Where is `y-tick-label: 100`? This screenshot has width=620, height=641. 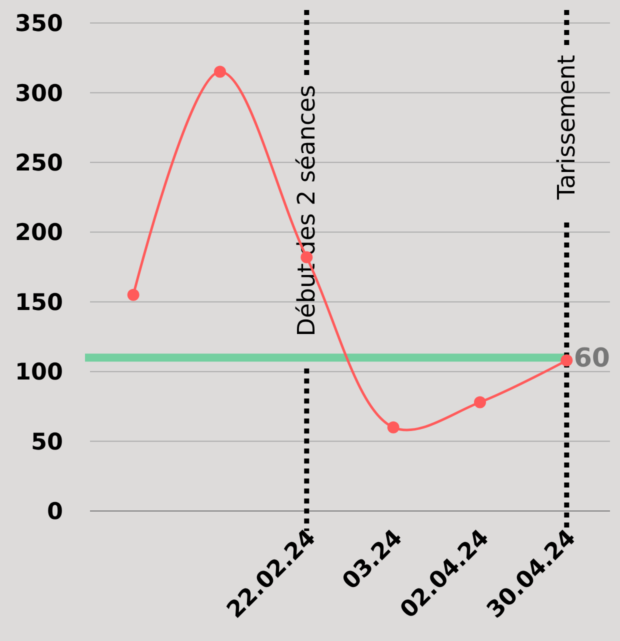
y-tick-label: 100 is located at coordinates (38, 373).